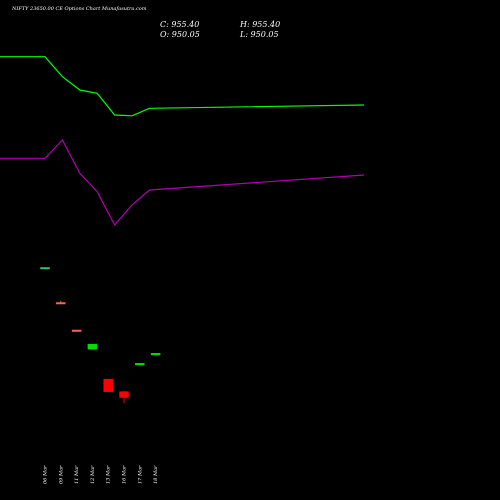 The height and width of the screenshot is (500, 500). Describe the element at coordinates (260, 24) in the screenshot. I see `high-value: H: 955.40` at that location.